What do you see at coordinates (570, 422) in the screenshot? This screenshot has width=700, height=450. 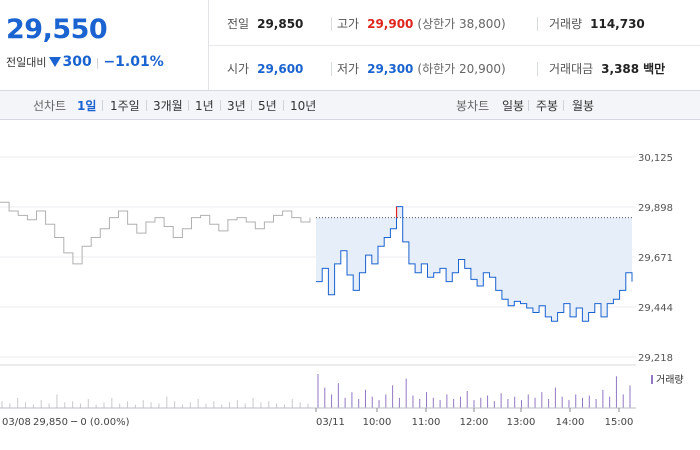 I see `x-tick-label: 14:00` at bounding box center [570, 422].